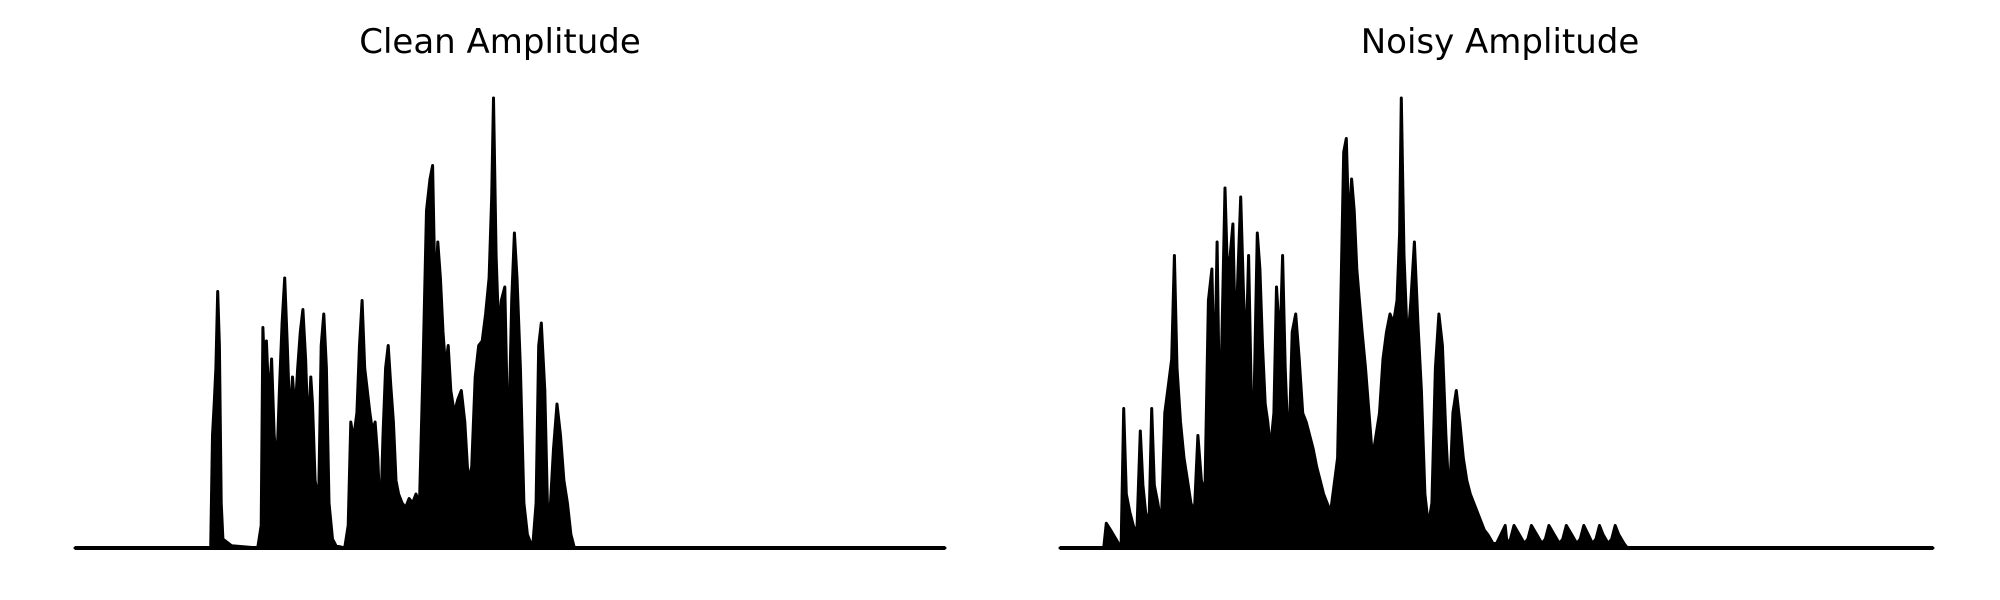  Describe the element at coordinates (1500, 42) in the screenshot. I see `noisy-amplitude-title: Noisy Amplitude` at that location.